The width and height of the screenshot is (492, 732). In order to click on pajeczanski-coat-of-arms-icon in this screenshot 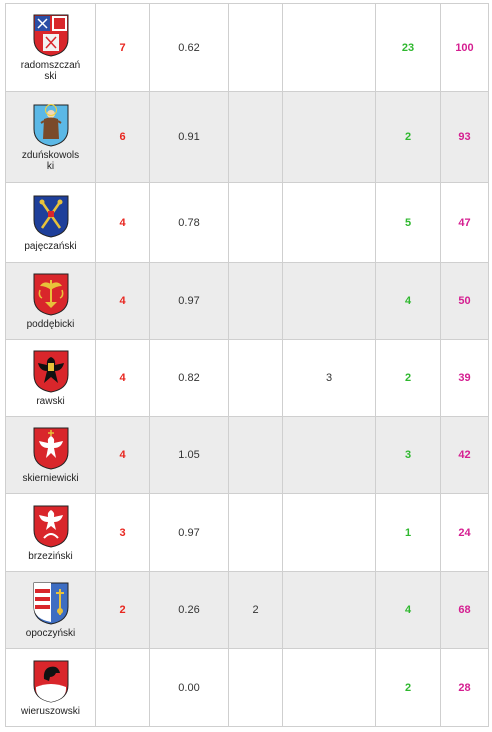, I will do `click(50, 216)`.